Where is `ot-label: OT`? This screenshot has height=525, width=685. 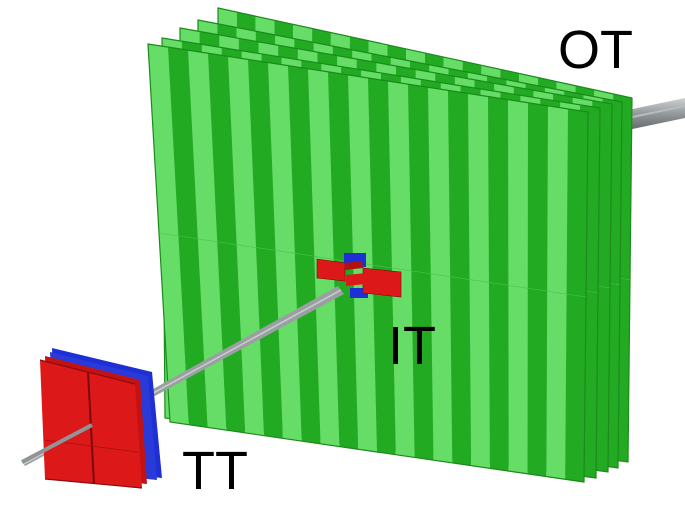 ot-label: OT is located at coordinates (595, 50).